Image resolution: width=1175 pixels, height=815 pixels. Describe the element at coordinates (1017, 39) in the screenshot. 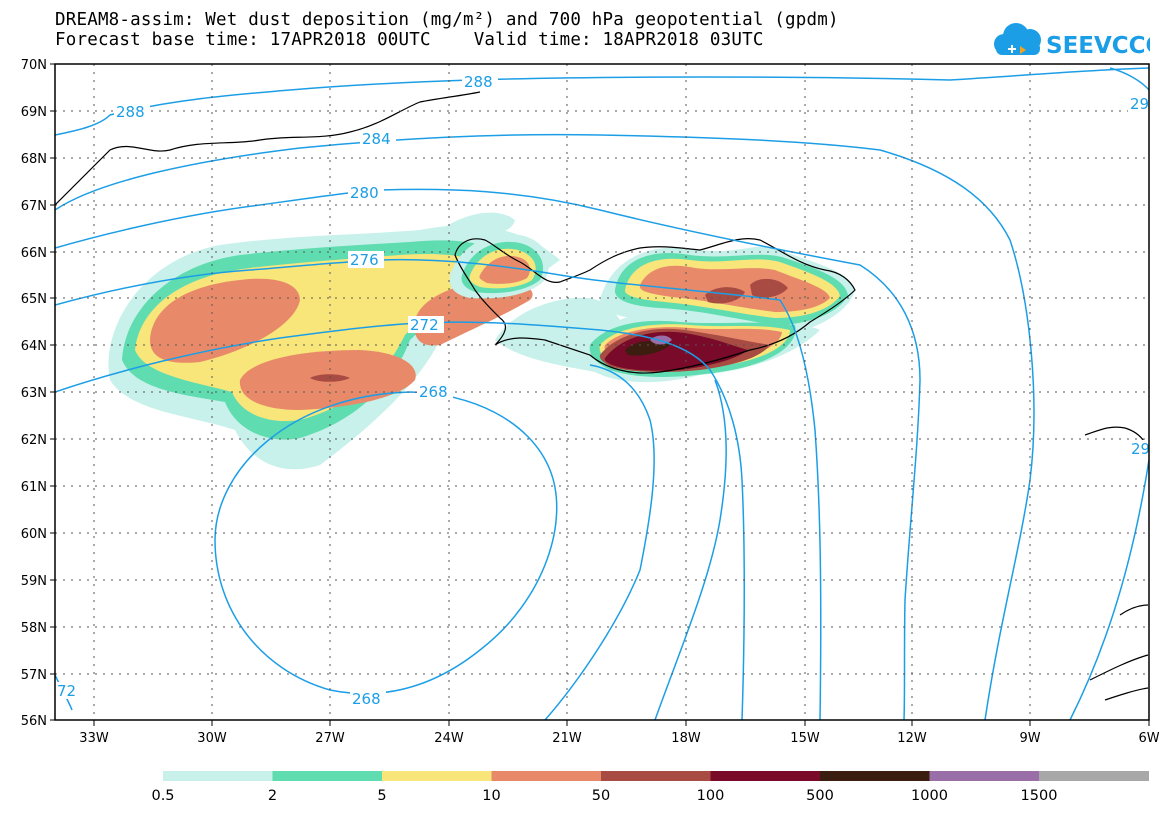

I see `cloud-icon` at that location.